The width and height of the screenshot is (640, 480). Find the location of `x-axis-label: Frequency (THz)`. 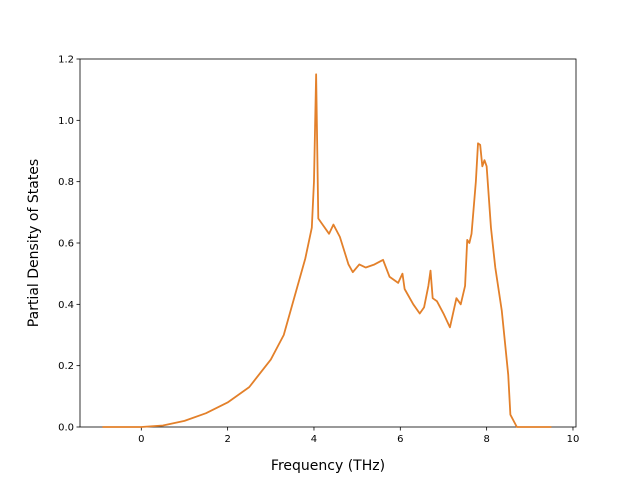

x-axis-label: Frequency (THz) is located at coordinates (328, 466).